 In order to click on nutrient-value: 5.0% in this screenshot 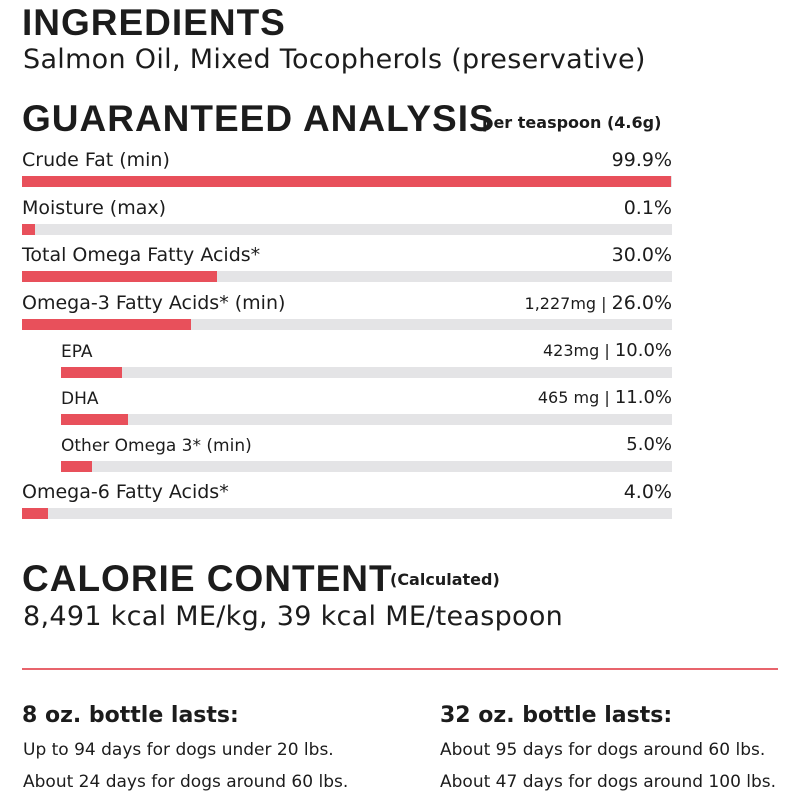, I will do `click(649, 445)`.